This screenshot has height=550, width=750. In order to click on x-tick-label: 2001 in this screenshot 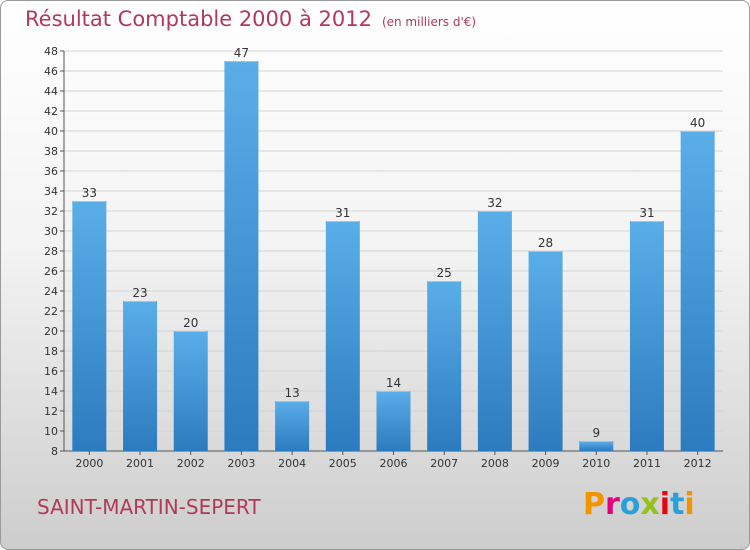, I will do `click(140, 463)`.